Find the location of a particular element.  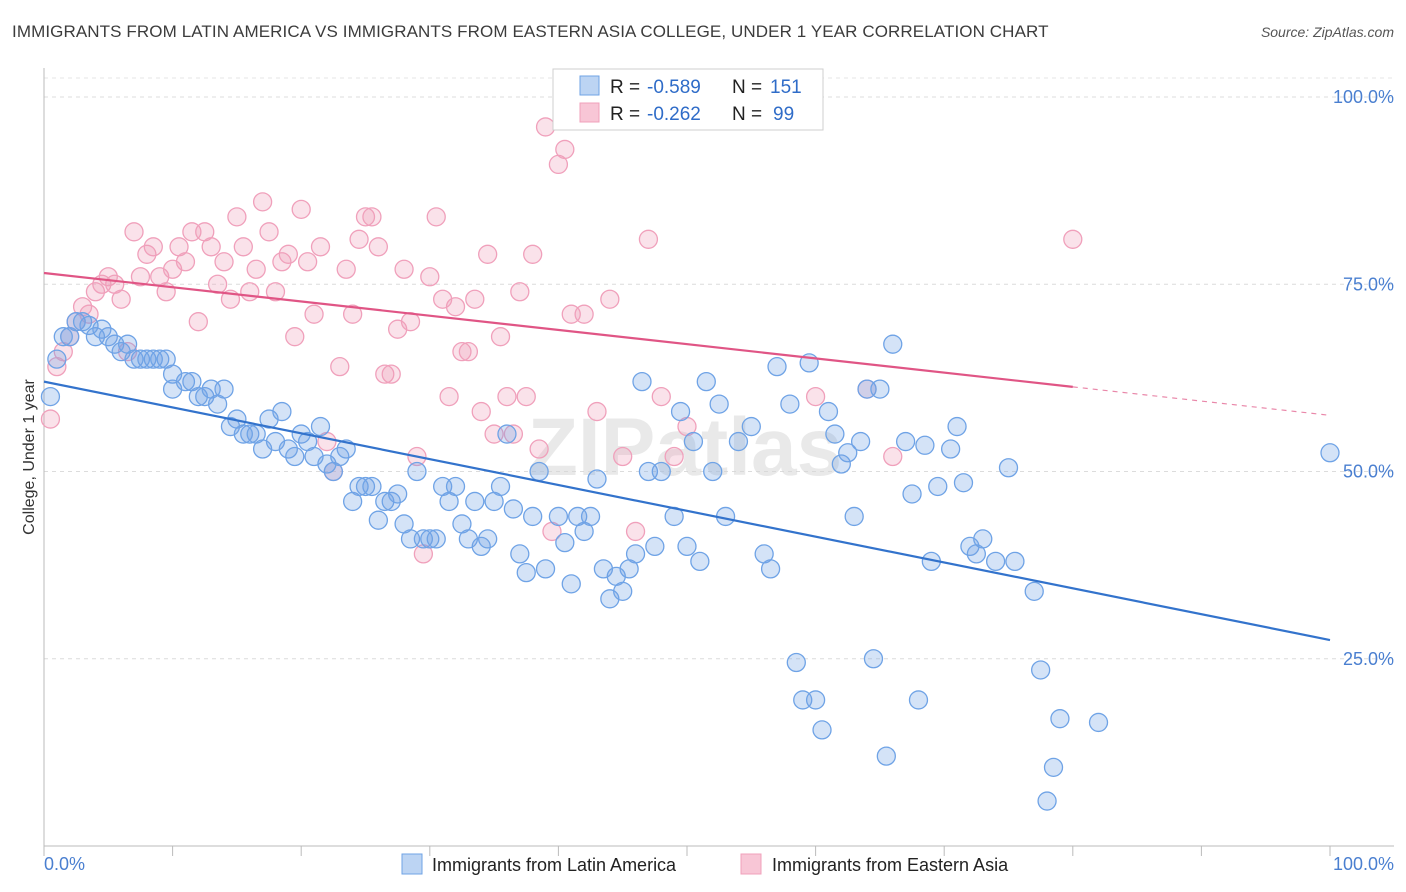

y-tick-label: 100.0% is located at coordinates (1363, 97).